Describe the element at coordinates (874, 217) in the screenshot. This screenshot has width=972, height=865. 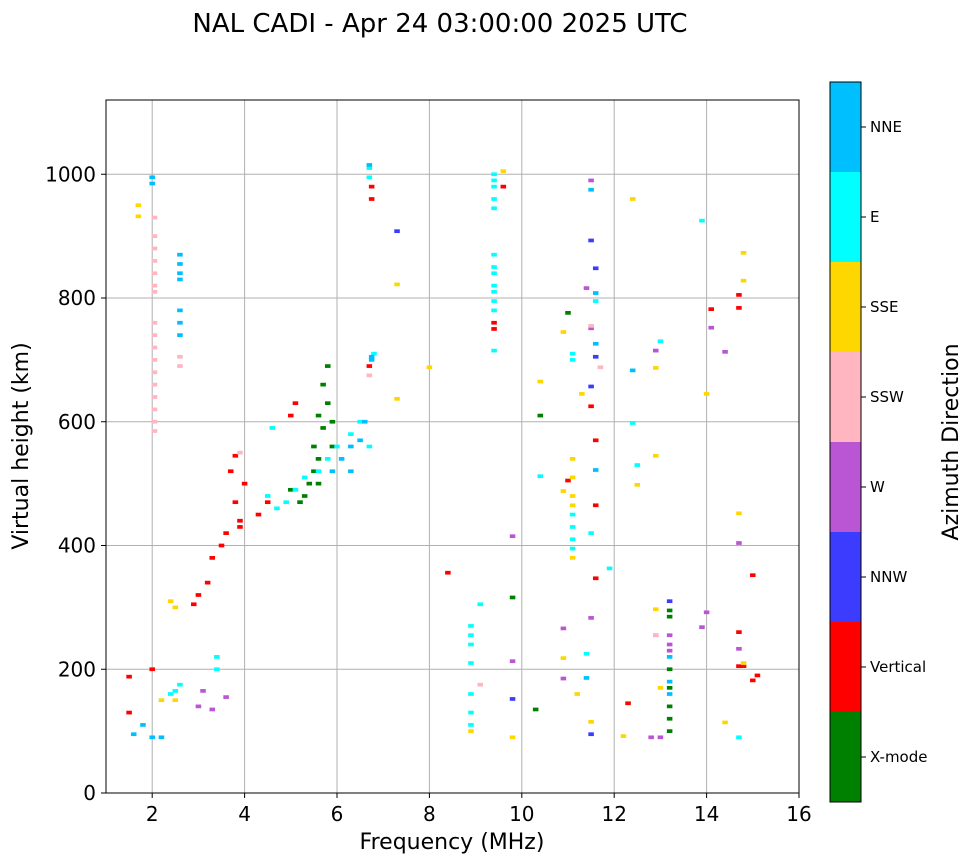
I see `colorbar-label: E` at that location.